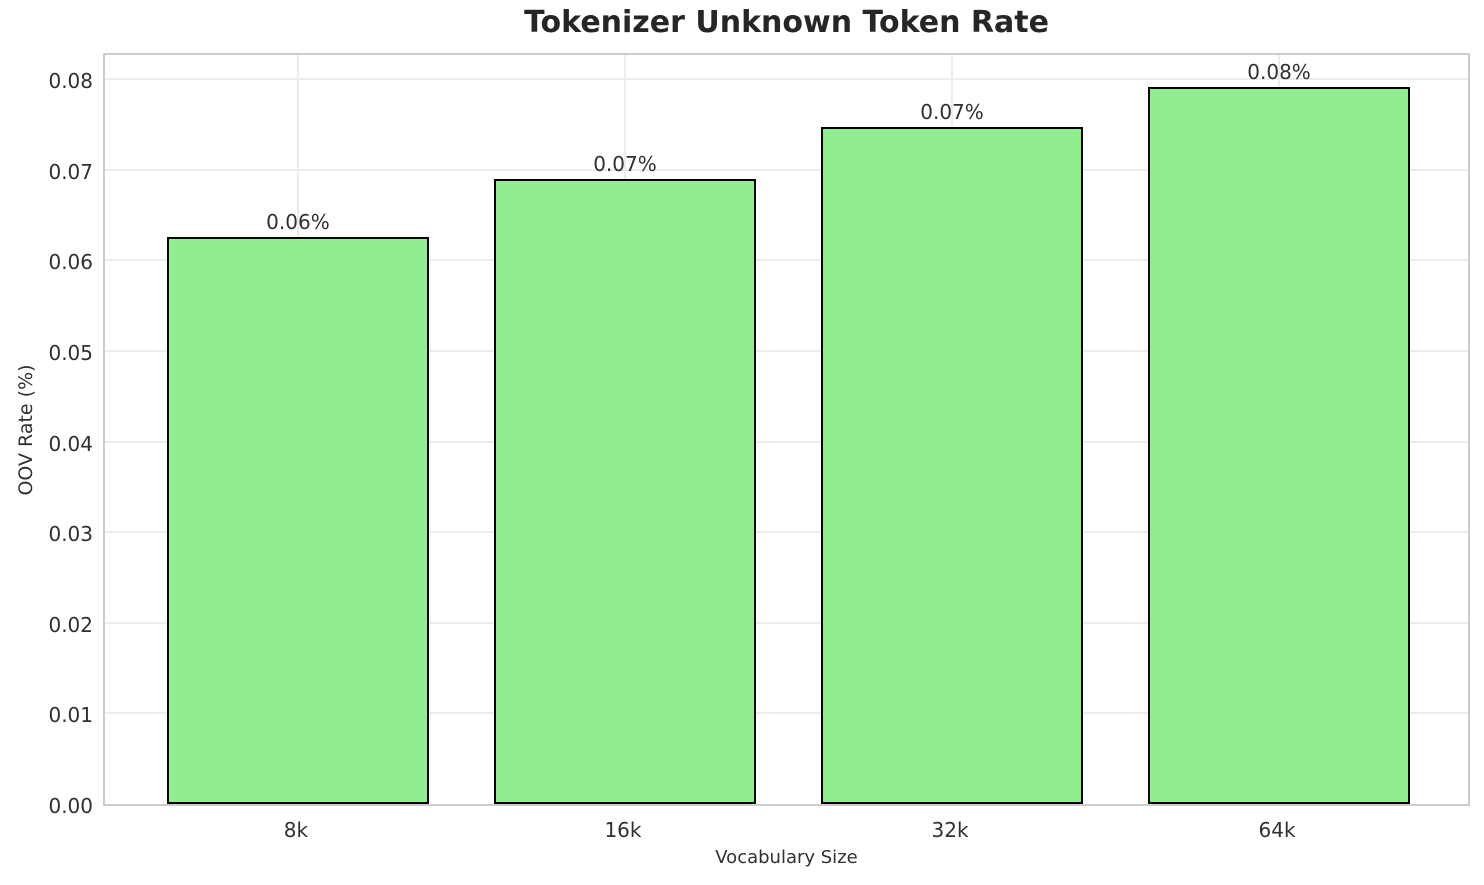 The height and width of the screenshot is (885, 1484). Describe the element at coordinates (298, 520) in the screenshot. I see `bar-8k` at that location.